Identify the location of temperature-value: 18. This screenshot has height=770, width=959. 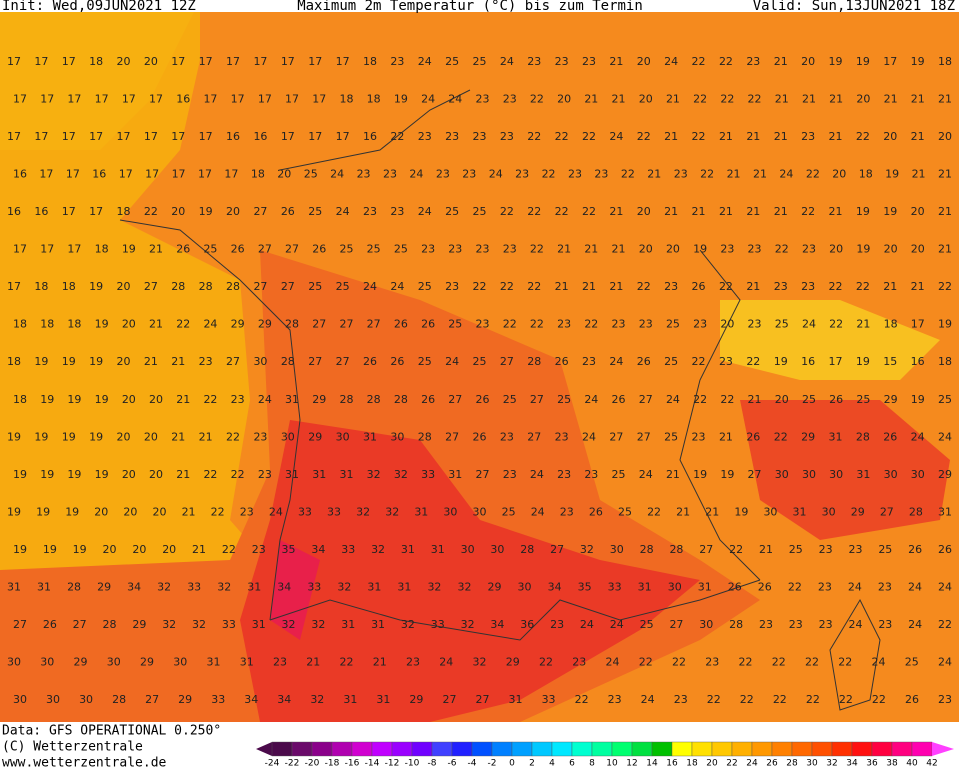
(20, 324).